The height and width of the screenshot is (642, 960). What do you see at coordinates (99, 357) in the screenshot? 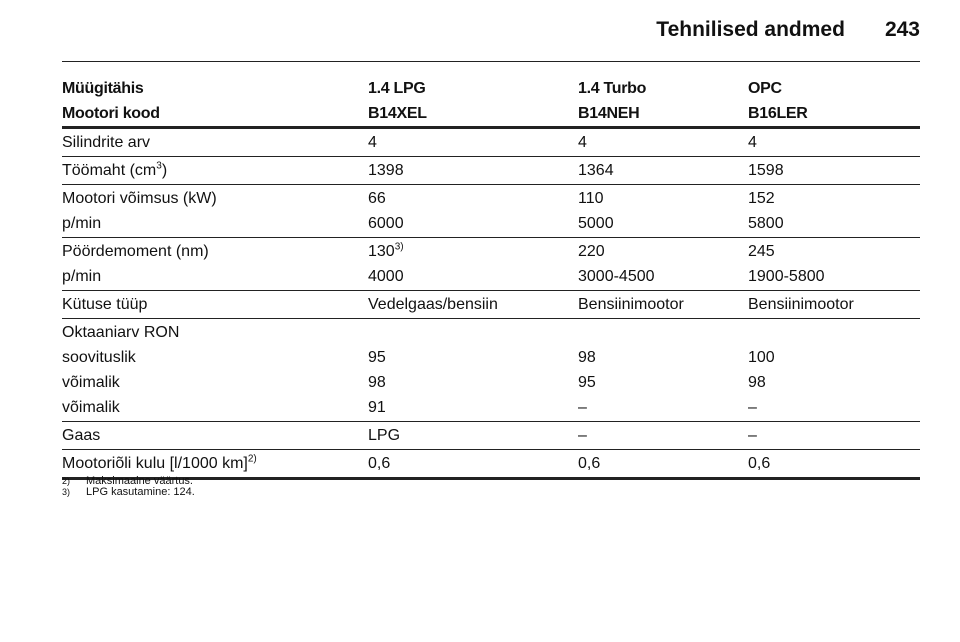
I see `table-cell: soovituslik` at bounding box center [99, 357].